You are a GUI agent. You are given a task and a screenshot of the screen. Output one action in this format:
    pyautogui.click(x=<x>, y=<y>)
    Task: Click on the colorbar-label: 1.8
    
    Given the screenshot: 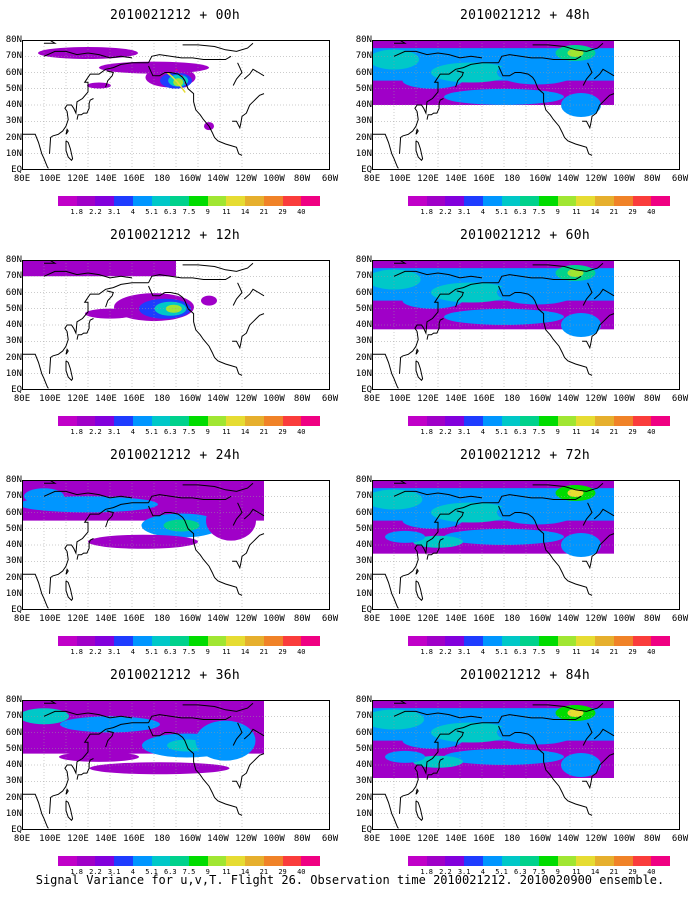 What is the action you would take?
    pyautogui.click(x=427, y=432)
    